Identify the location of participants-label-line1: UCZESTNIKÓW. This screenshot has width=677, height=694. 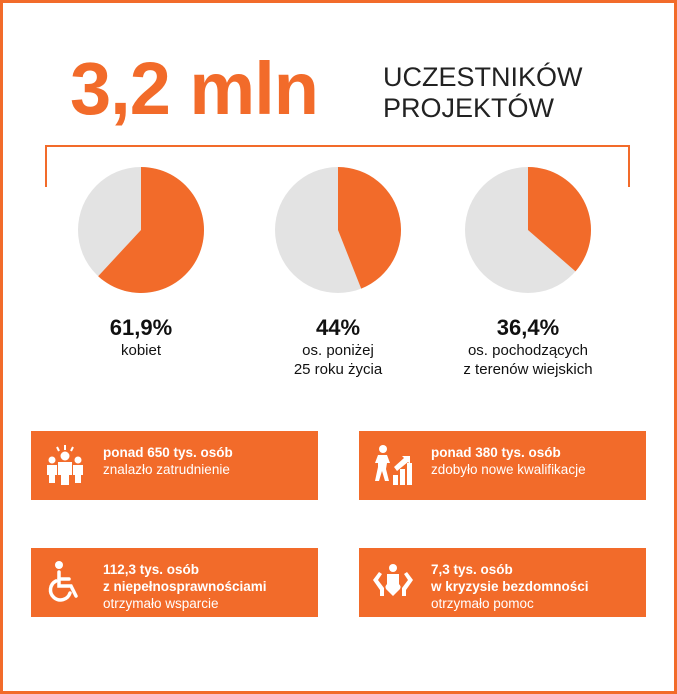
(483, 77).